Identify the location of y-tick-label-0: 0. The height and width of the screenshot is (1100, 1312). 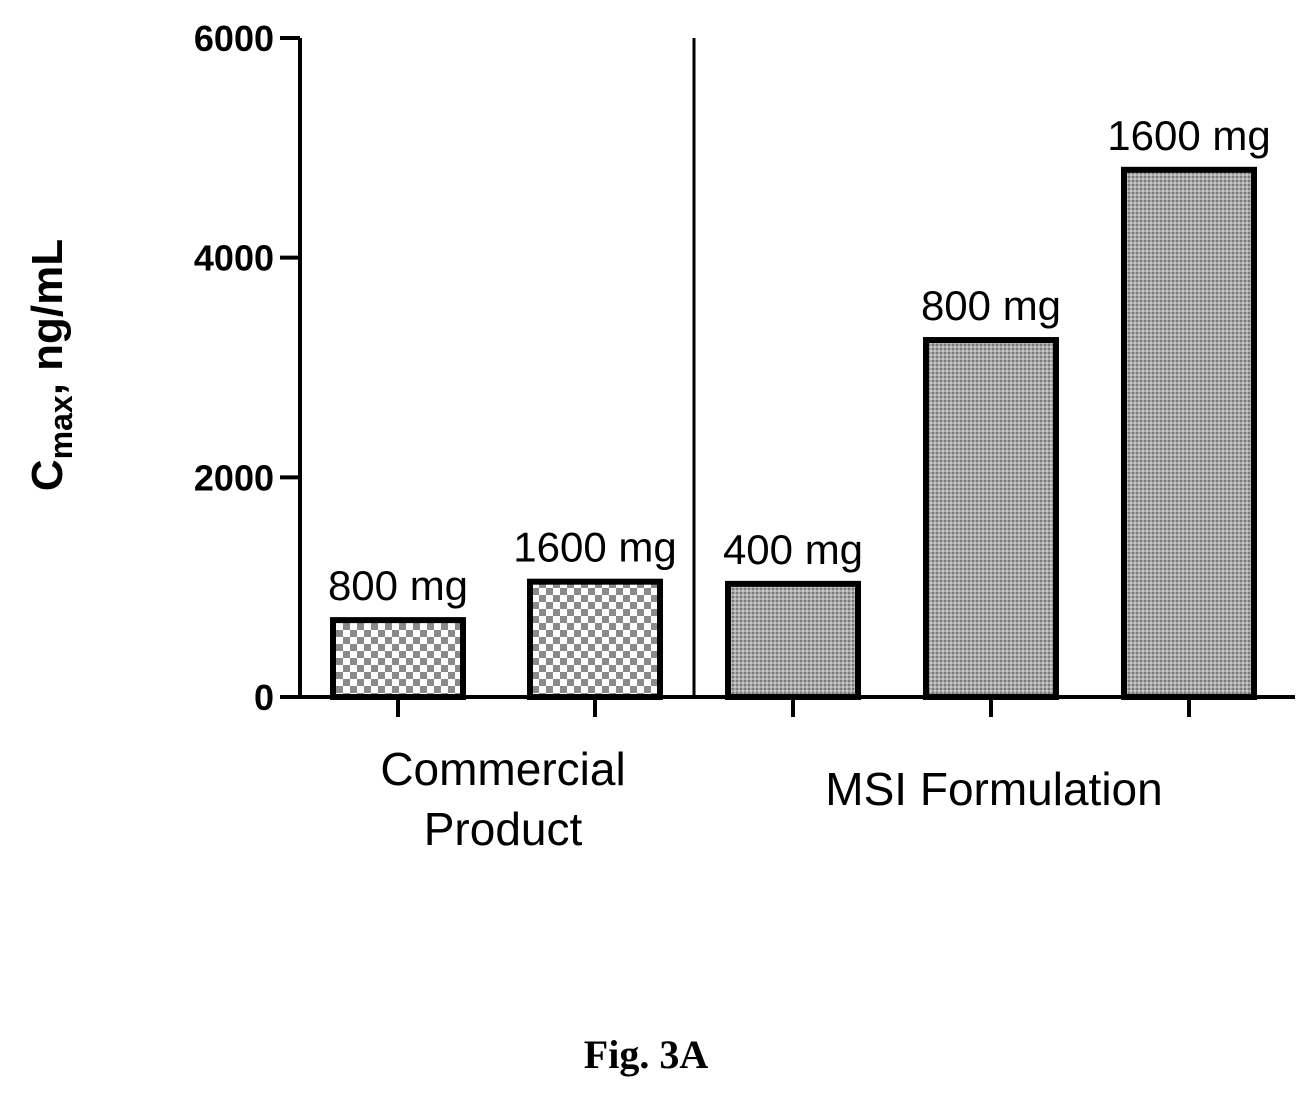
(264, 697).